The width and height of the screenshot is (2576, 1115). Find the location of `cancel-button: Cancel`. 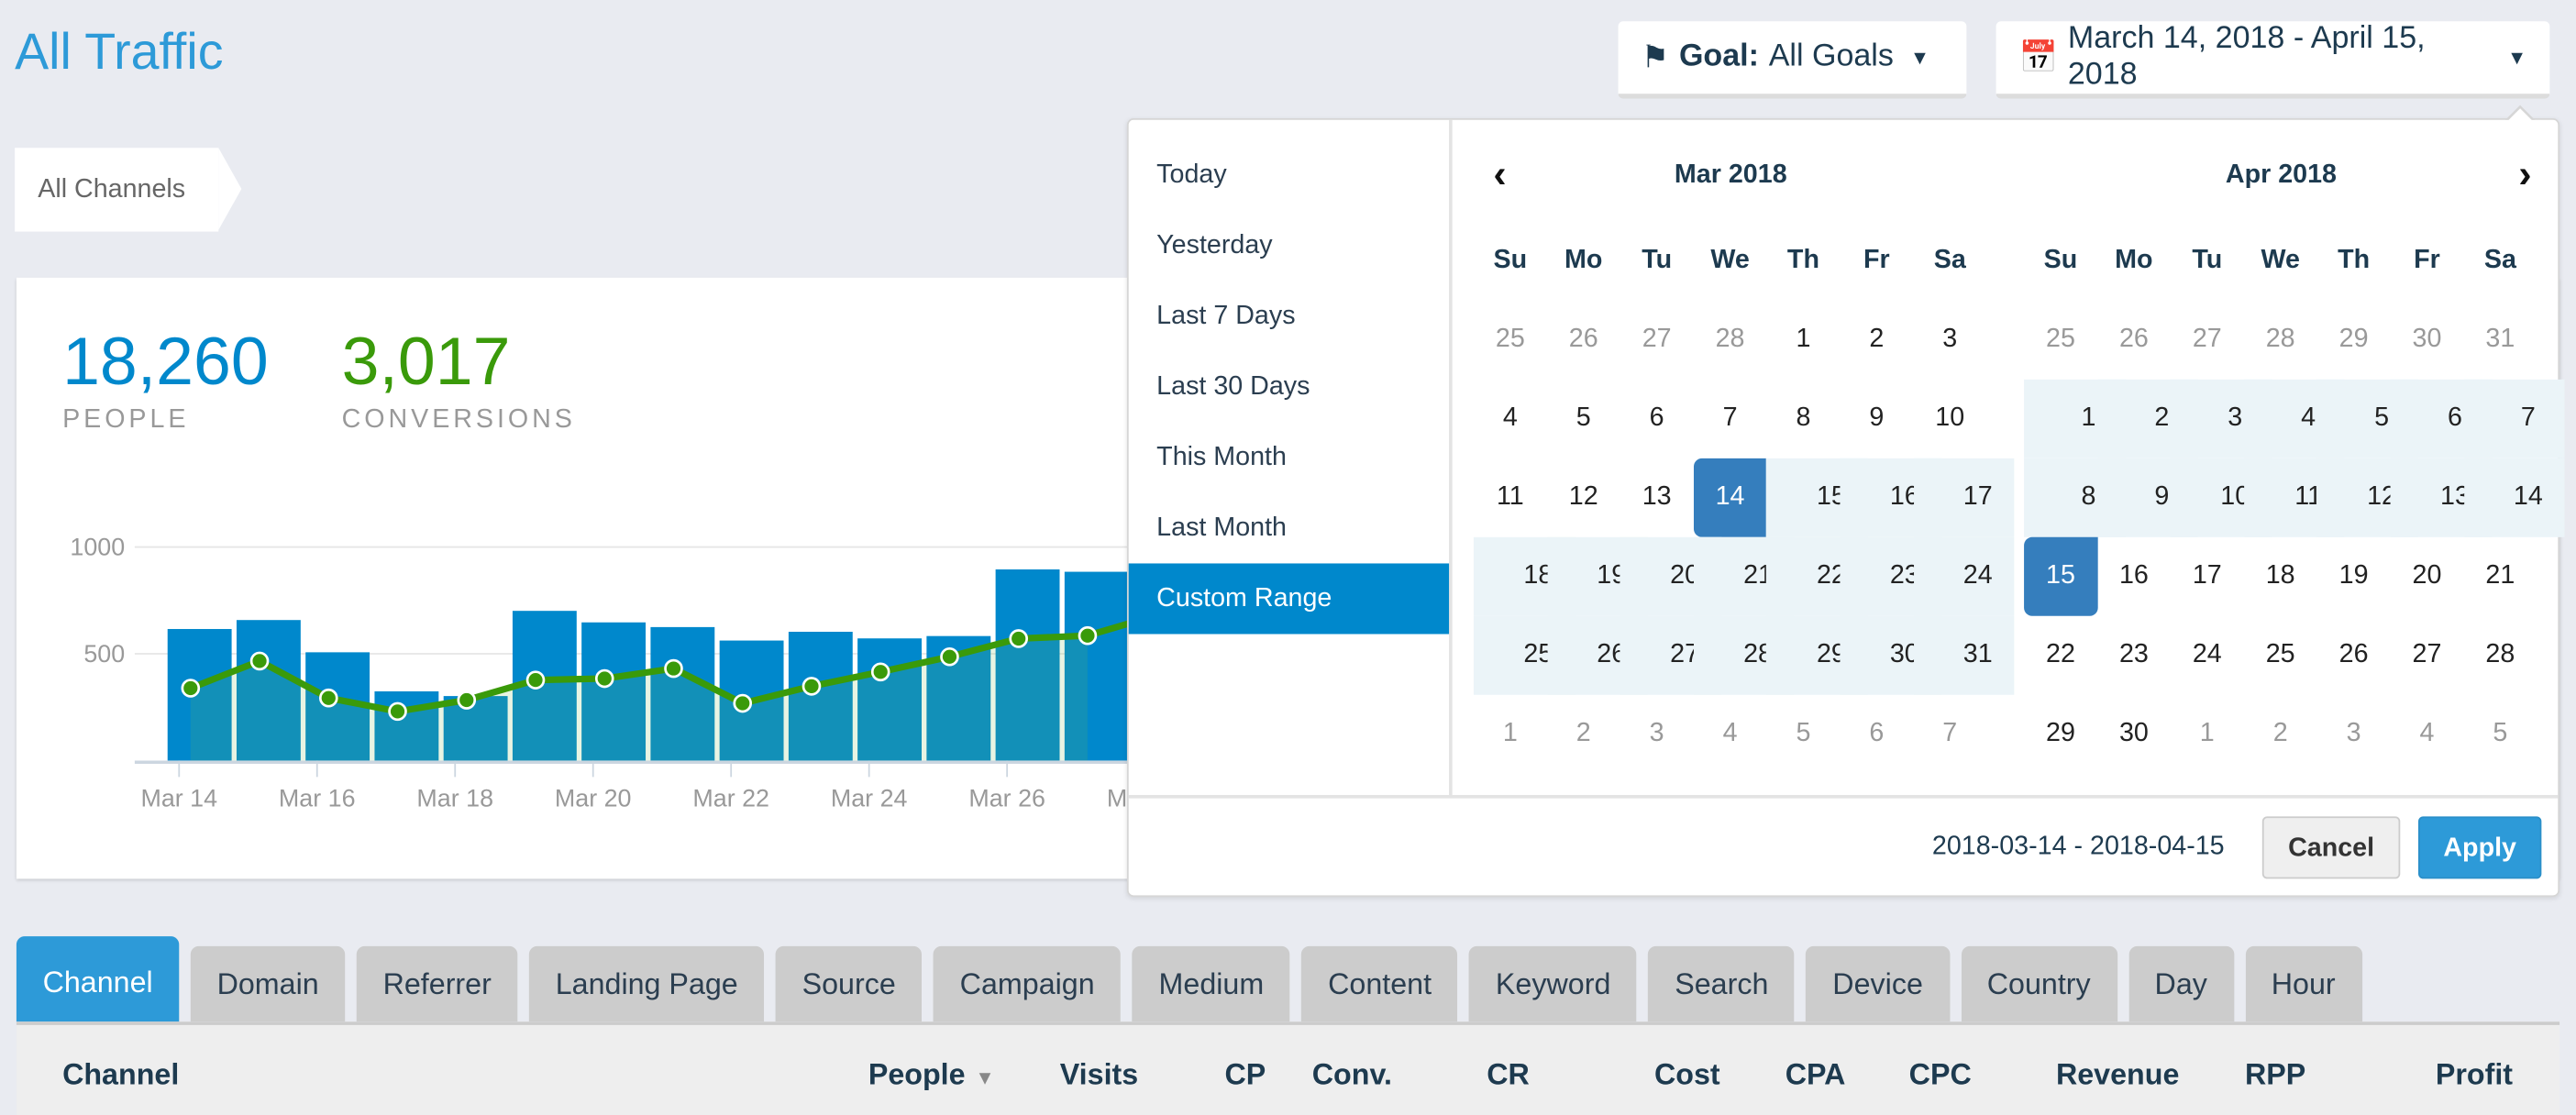

cancel-button: Cancel is located at coordinates (2331, 847).